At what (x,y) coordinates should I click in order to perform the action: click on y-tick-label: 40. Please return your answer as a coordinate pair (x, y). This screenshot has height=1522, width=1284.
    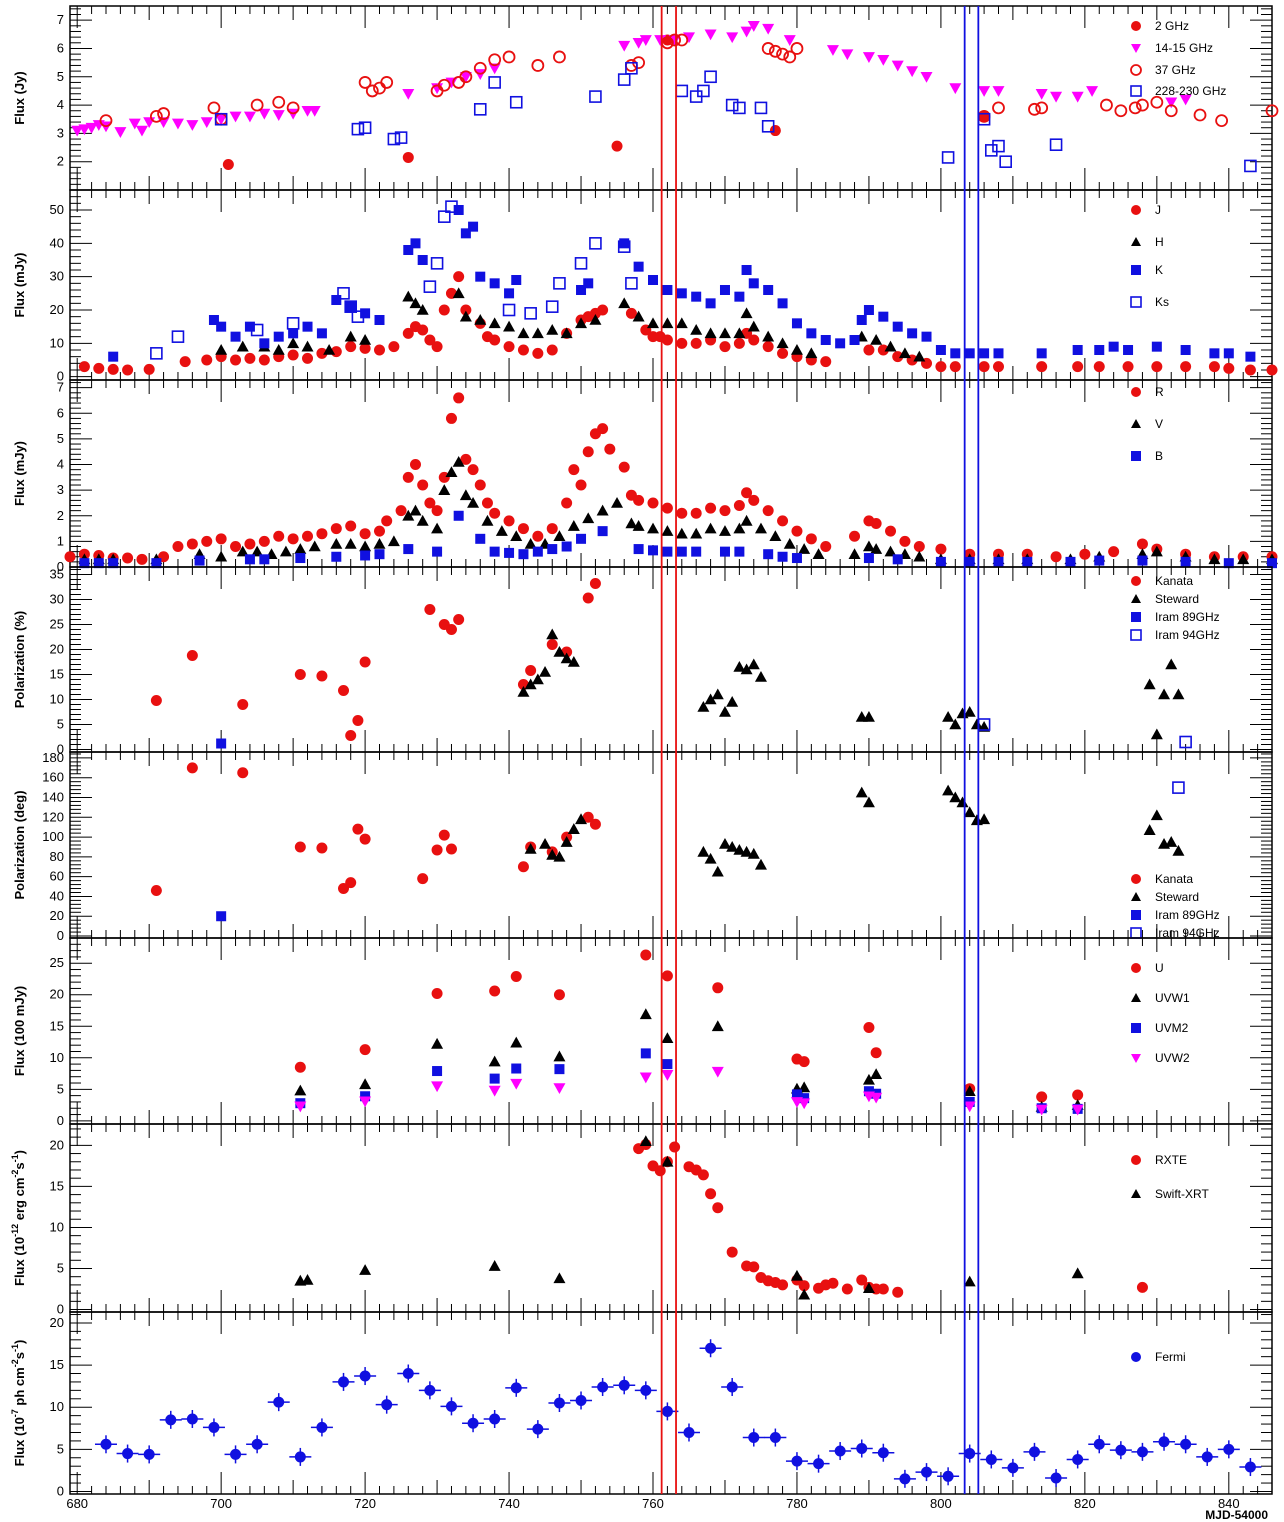
    Looking at the image, I should click on (57, 242).